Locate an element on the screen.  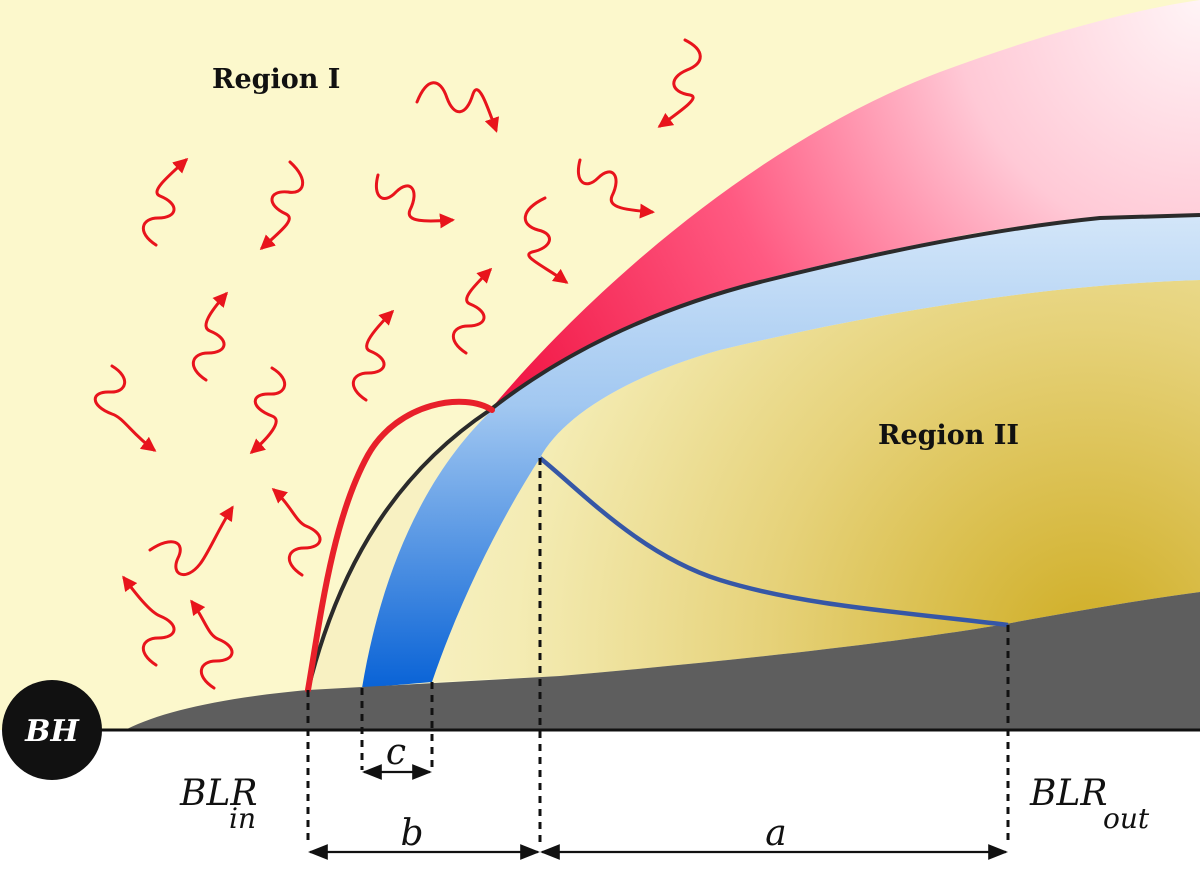
blr-out-subscript: out is located at coordinates (1126, 818).